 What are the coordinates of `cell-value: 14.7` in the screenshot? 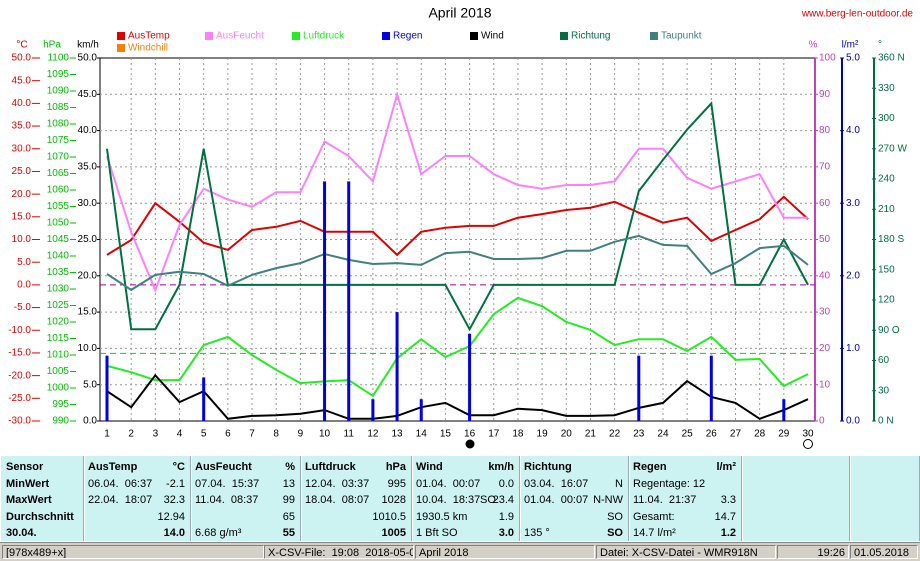 It's located at (725, 516).